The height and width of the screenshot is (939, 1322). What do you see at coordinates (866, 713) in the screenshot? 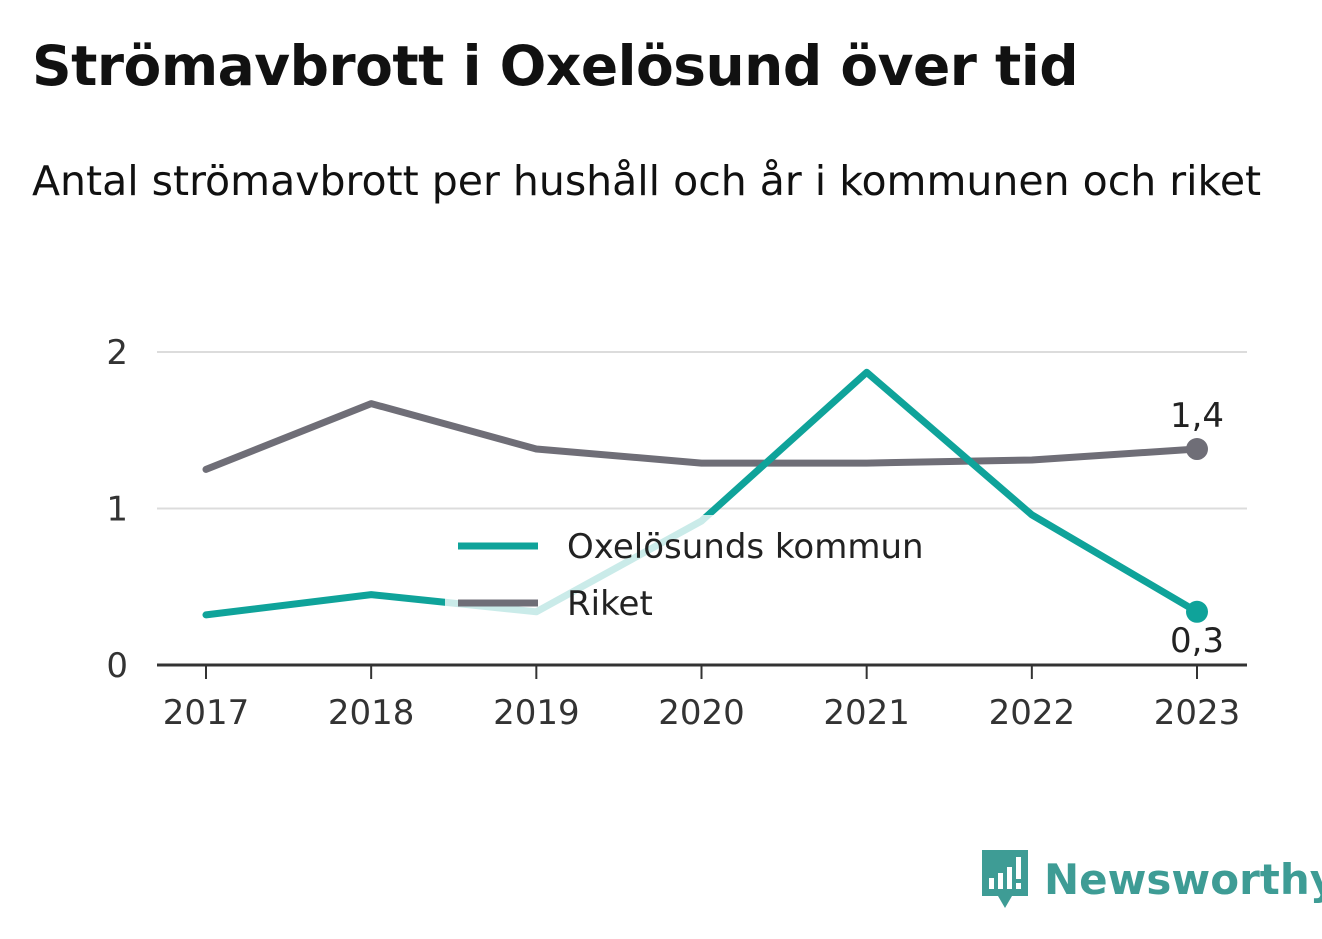
I see `x-tick-label: 2021` at bounding box center [866, 713].